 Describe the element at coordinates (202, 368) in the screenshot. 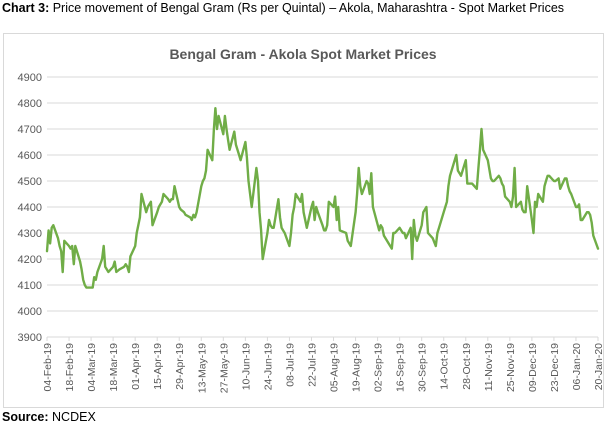

I see `x-tick-label: 13-May-19` at that location.